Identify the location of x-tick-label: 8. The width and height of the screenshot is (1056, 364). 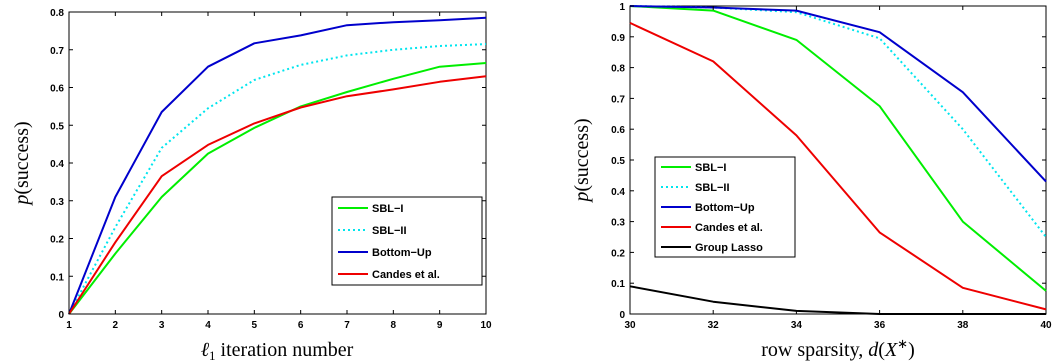
(394, 325).